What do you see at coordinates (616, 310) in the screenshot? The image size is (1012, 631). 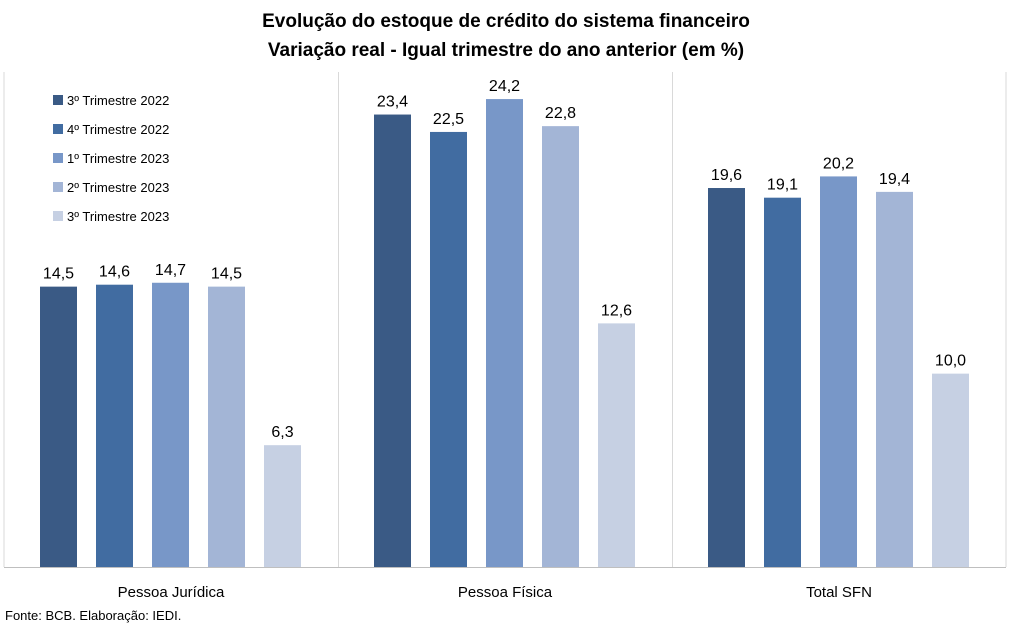 I see `data-label: 12,6` at bounding box center [616, 310].